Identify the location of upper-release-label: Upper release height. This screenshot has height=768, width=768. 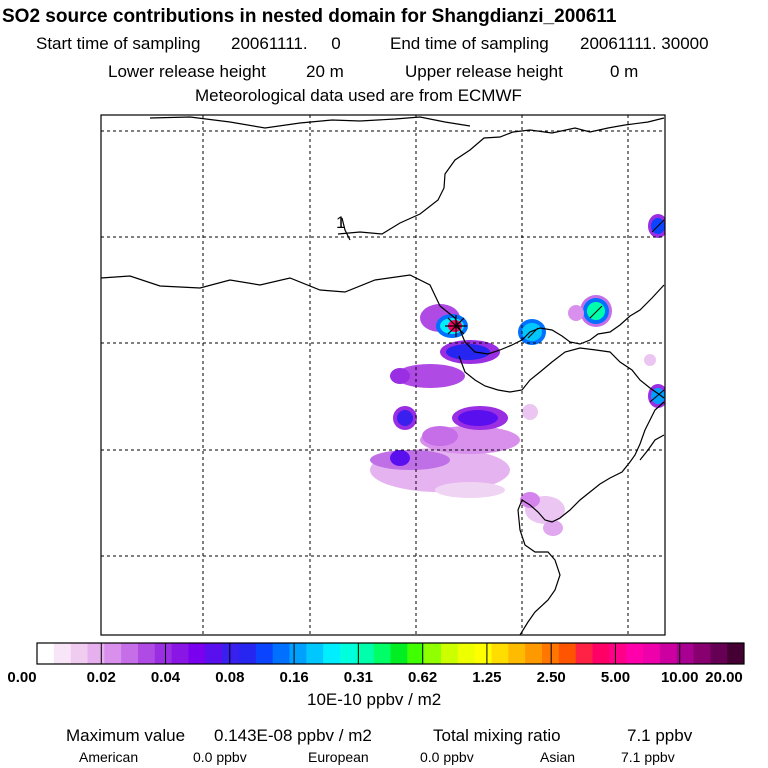
(484, 71).